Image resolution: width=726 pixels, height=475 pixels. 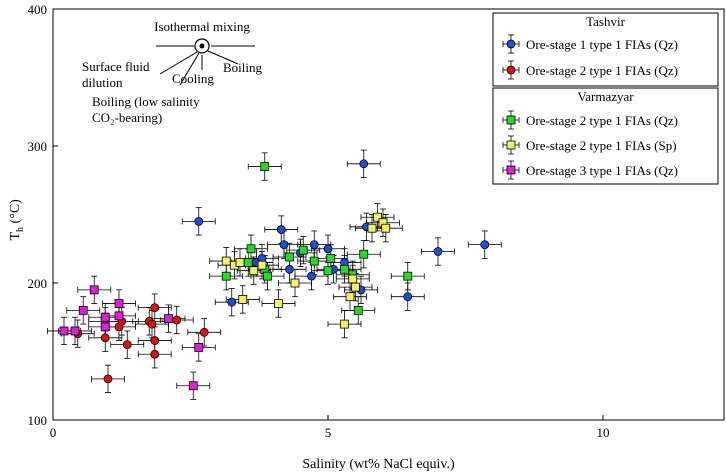 I want to click on annotation-boiling-low-line1: Boiling (low salinity, so click(x=146, y=101).